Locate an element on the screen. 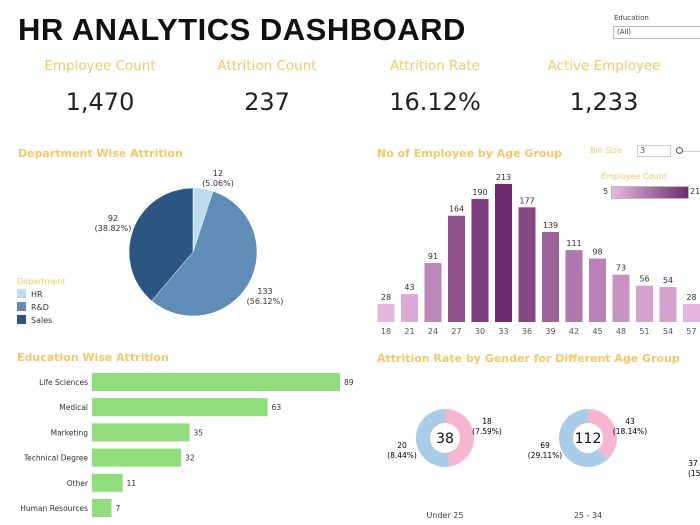  education-label: Other is located at coordinates (78, 483).